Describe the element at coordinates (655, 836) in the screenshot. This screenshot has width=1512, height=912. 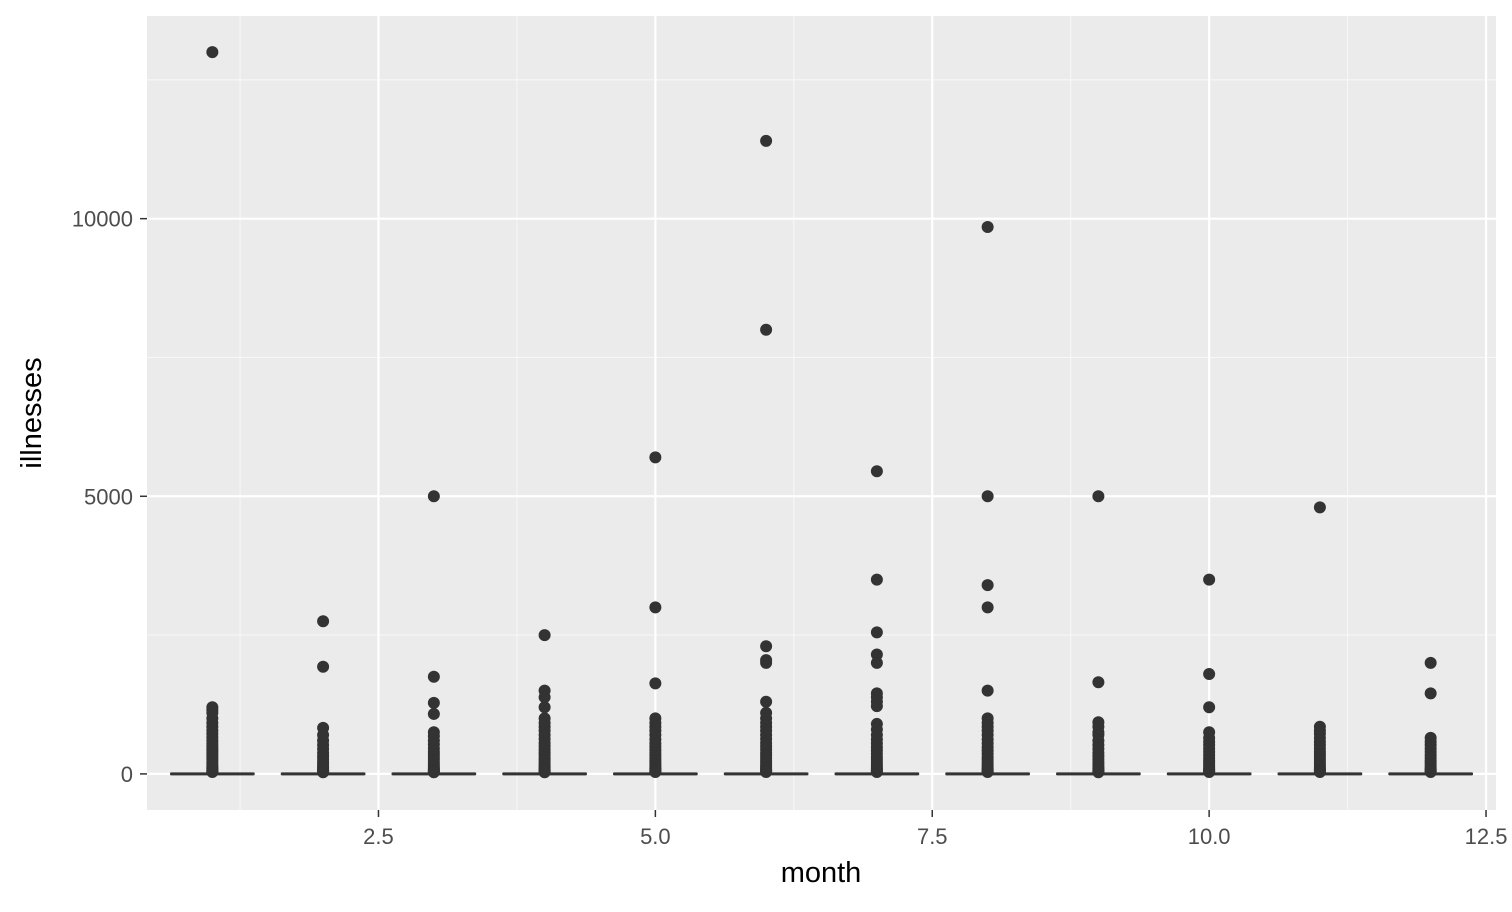
I see `x-tick-label: 5.0` at that location.